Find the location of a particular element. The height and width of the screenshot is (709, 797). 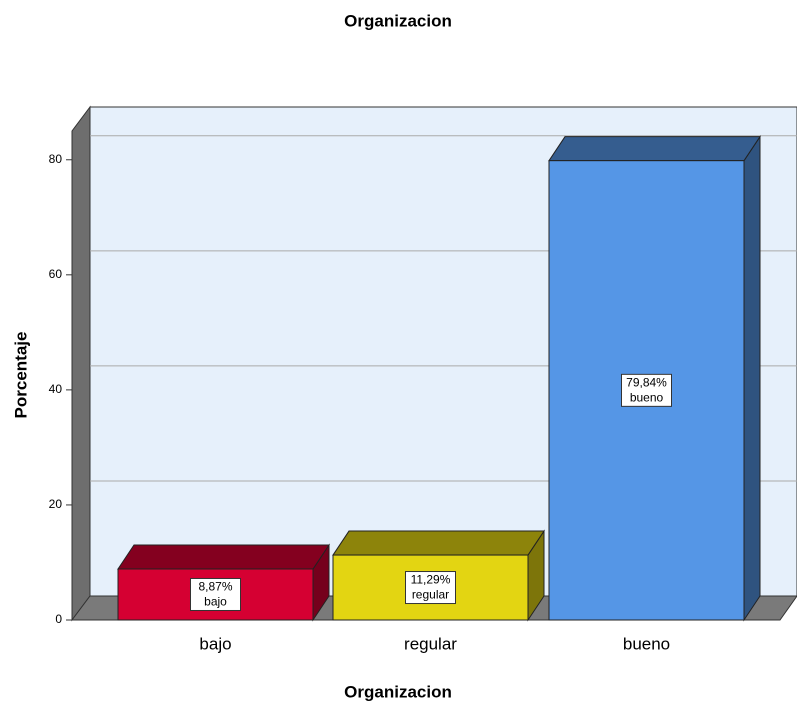

x-tick-label: regular is located at coordinates (430, 643).